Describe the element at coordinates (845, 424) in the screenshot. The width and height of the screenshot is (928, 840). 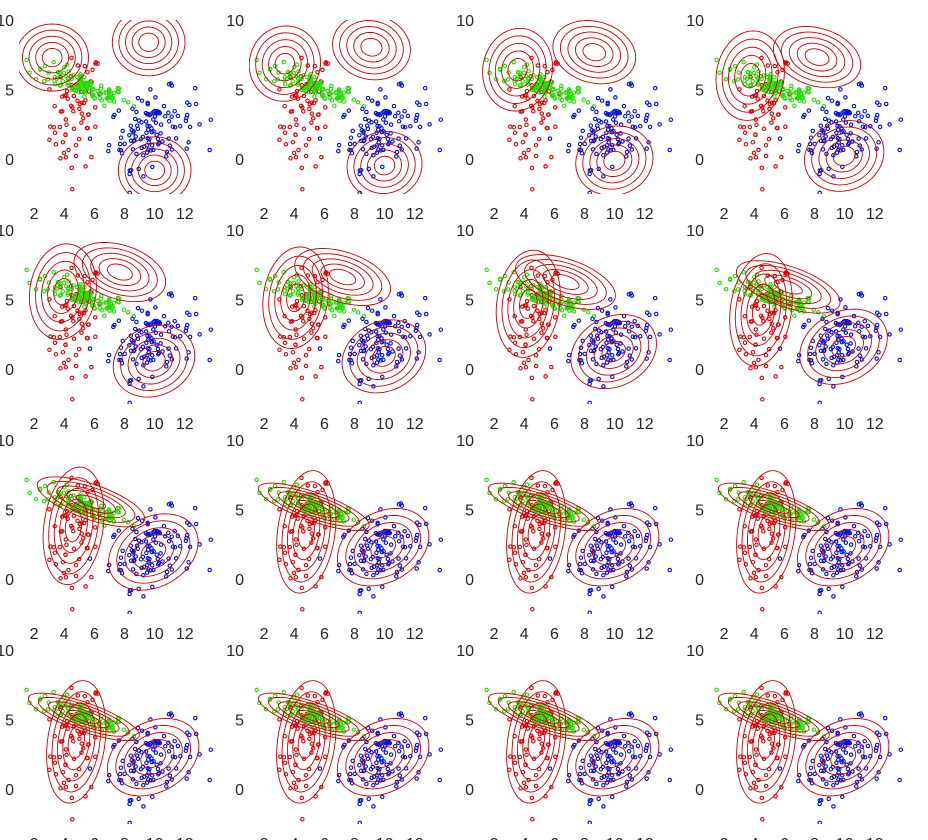
I see `x-tick-label: 10` at that location.